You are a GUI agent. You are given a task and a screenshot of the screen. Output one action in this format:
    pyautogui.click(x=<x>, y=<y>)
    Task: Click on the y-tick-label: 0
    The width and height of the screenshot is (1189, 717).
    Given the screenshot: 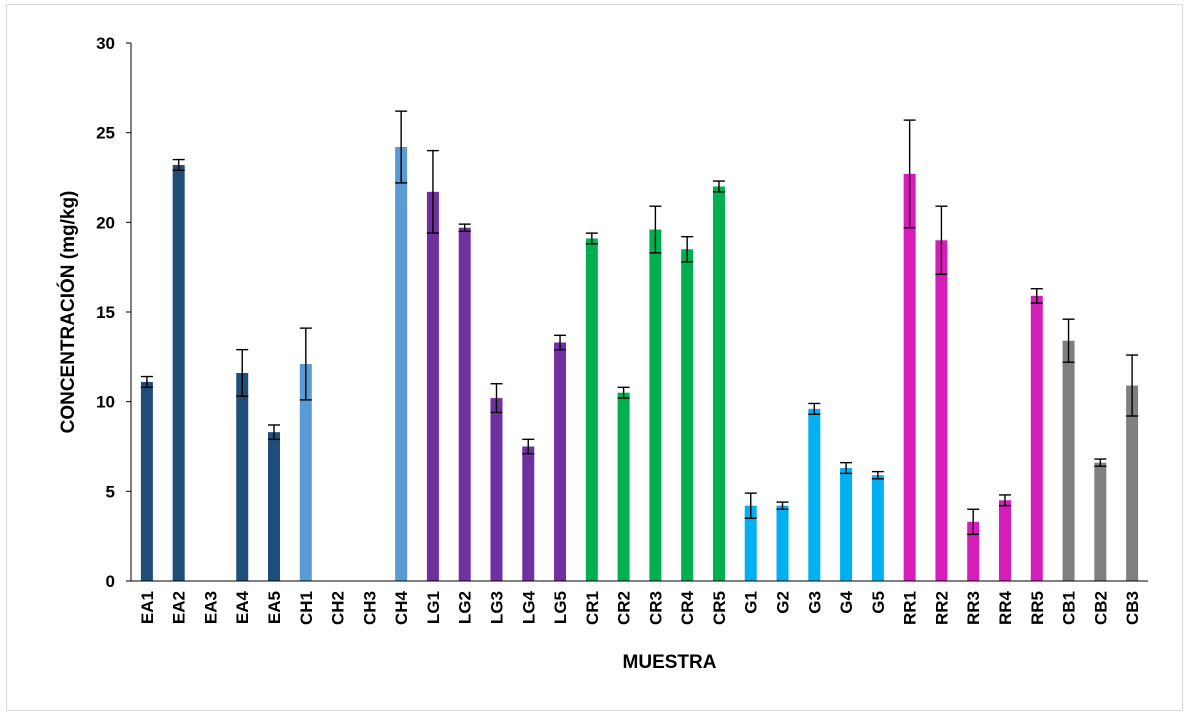 What is the action you would take?
    pyautogui.click(x=110, y=581)
    